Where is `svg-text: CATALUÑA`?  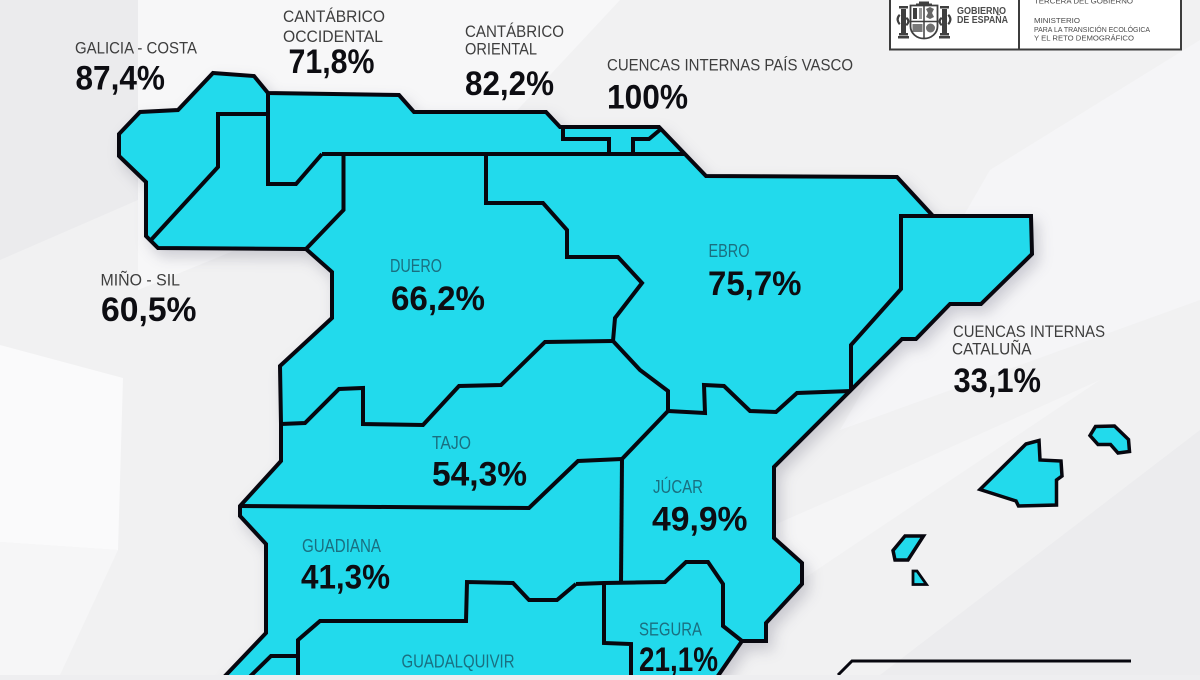
svg-text: CATALUÑA is located at coordinates (992, 349).